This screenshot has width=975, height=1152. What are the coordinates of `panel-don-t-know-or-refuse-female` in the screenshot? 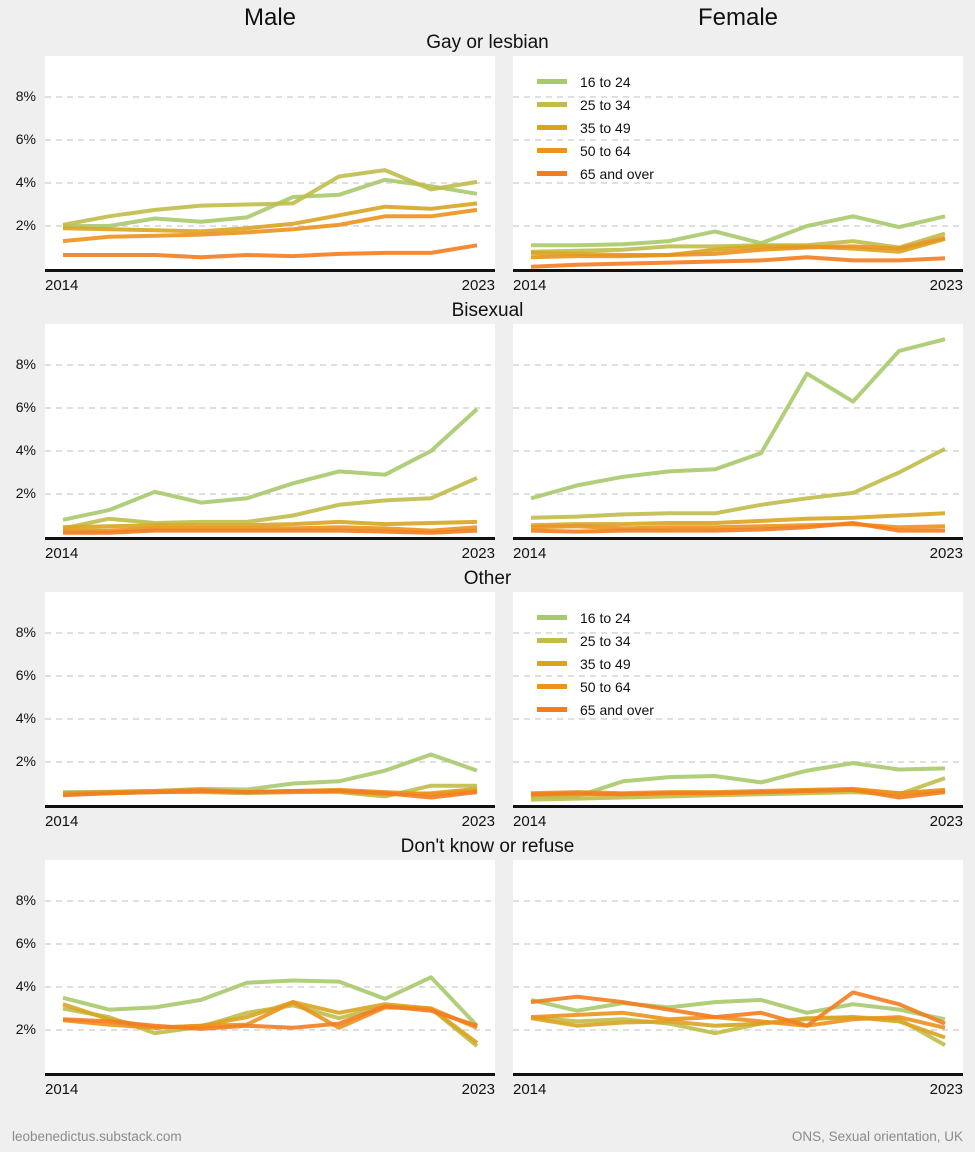 It's located at (738, 968).